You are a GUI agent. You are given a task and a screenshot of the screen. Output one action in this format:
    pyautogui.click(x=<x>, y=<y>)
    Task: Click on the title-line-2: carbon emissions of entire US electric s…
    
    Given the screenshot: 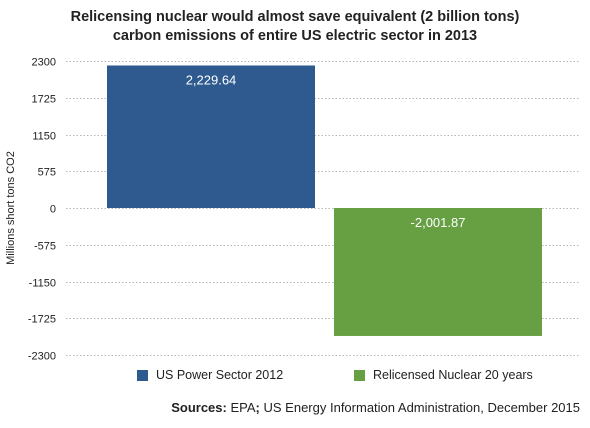 What is the action you would take?
    pyautogui.click(x=295, y=36)
    